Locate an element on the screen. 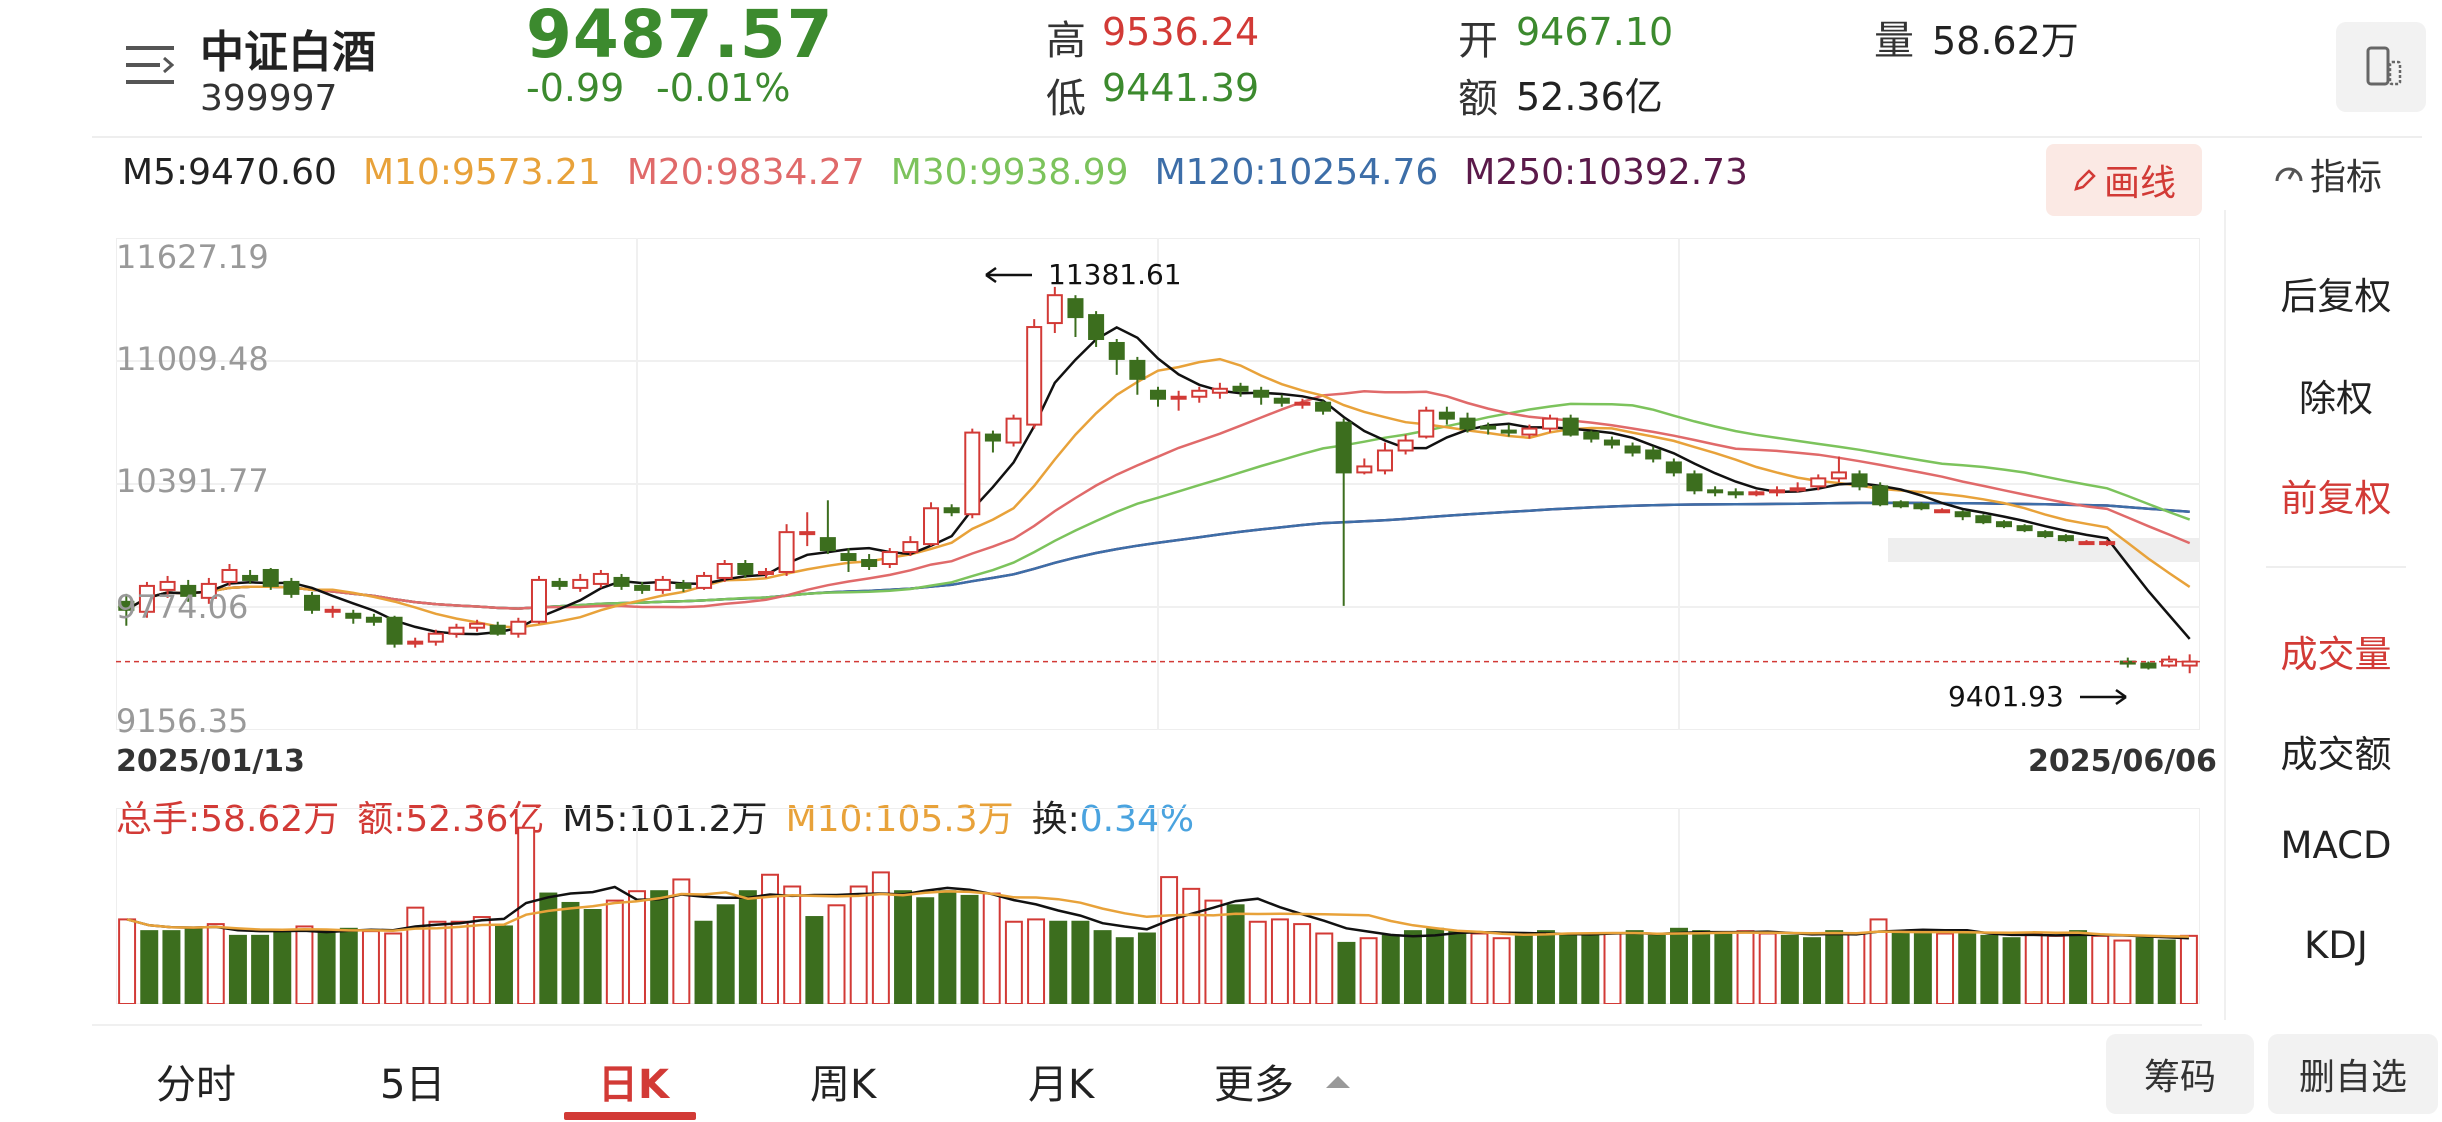 The width and height of the screenshot is (2442, 1122). landscape-toggle-button is located at coordinates (2381, 67).